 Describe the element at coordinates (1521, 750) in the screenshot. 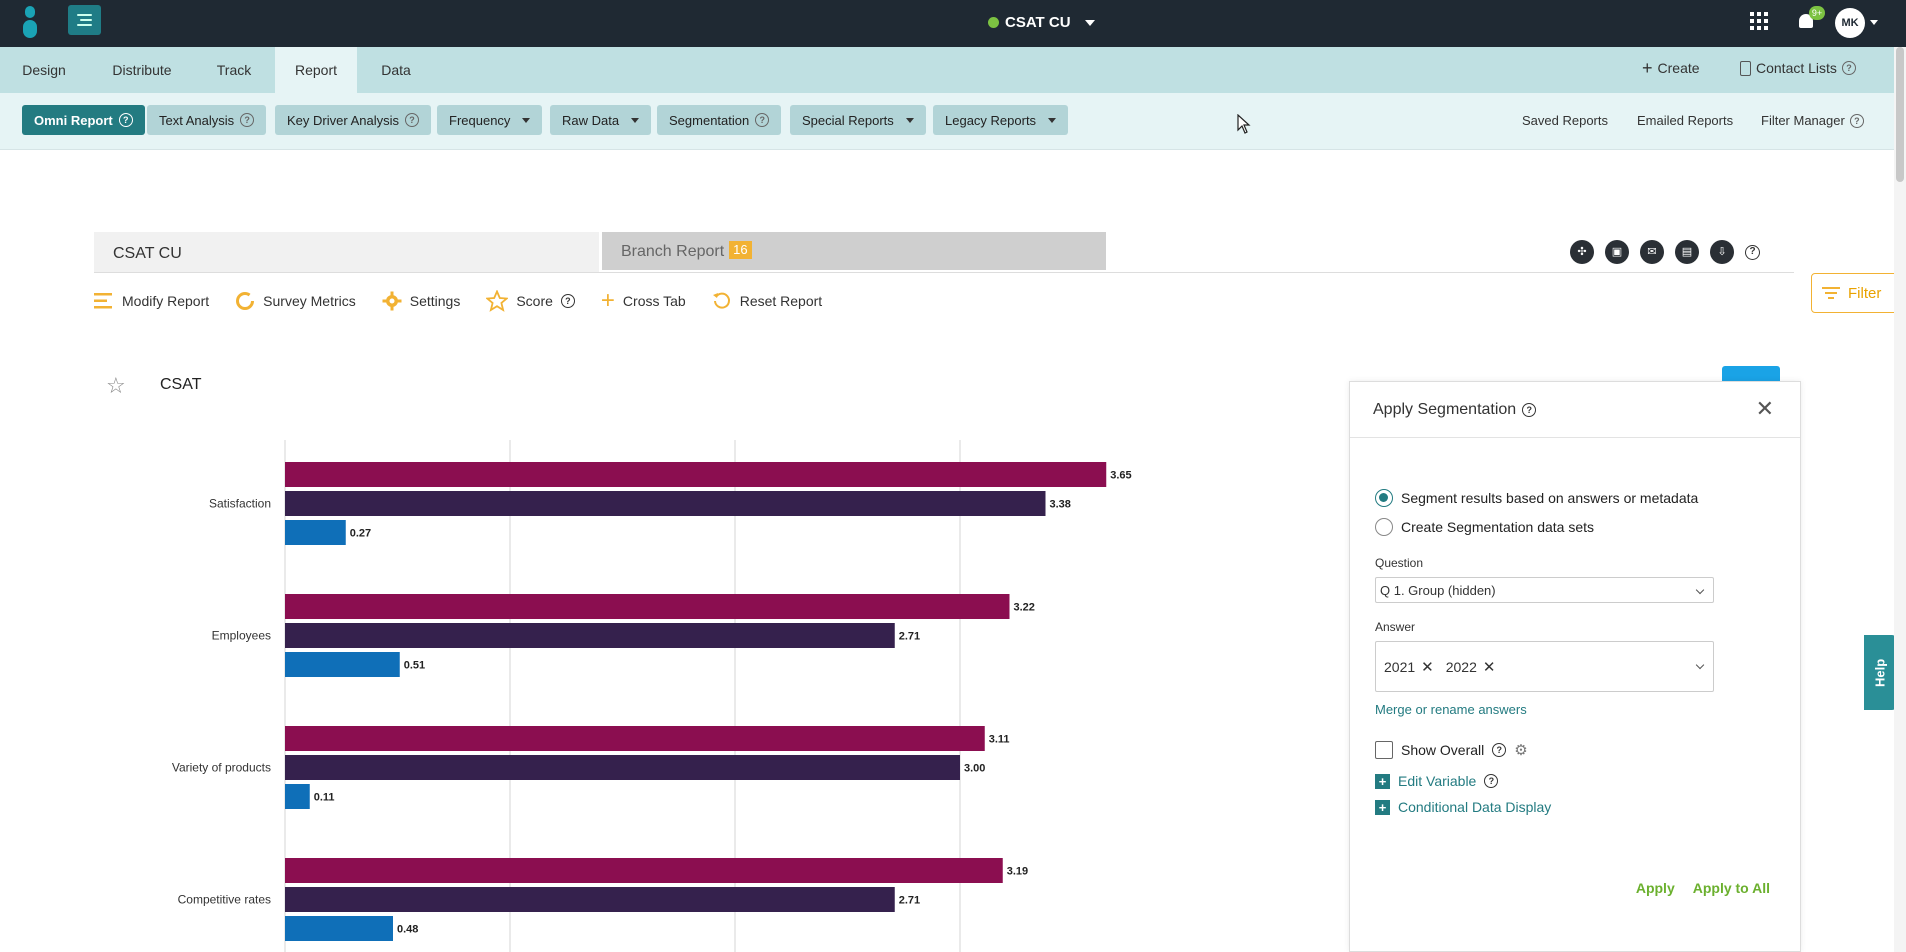

I see `gear-icon: ⚙` at that location.